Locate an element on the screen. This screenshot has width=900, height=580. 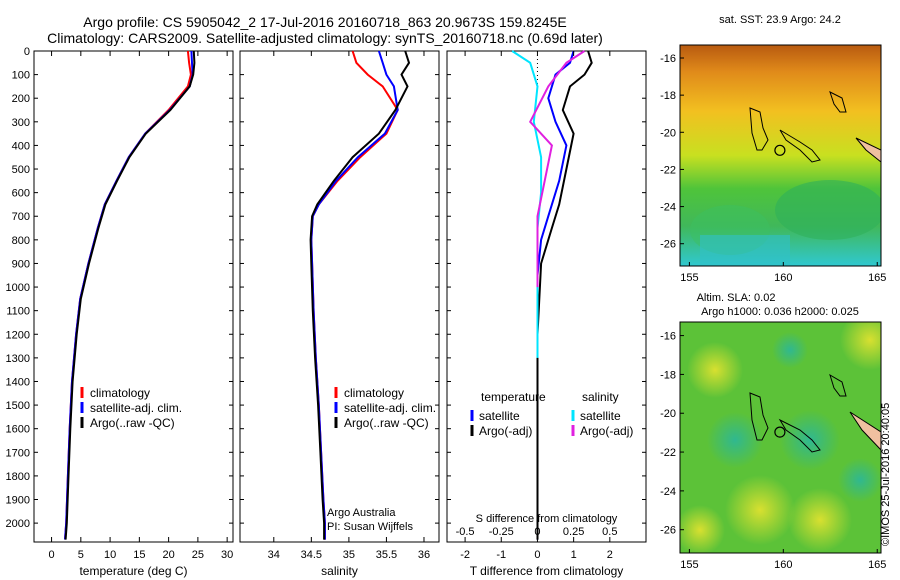
y-tick-label: 1600 is located at coordinates (18, 430).